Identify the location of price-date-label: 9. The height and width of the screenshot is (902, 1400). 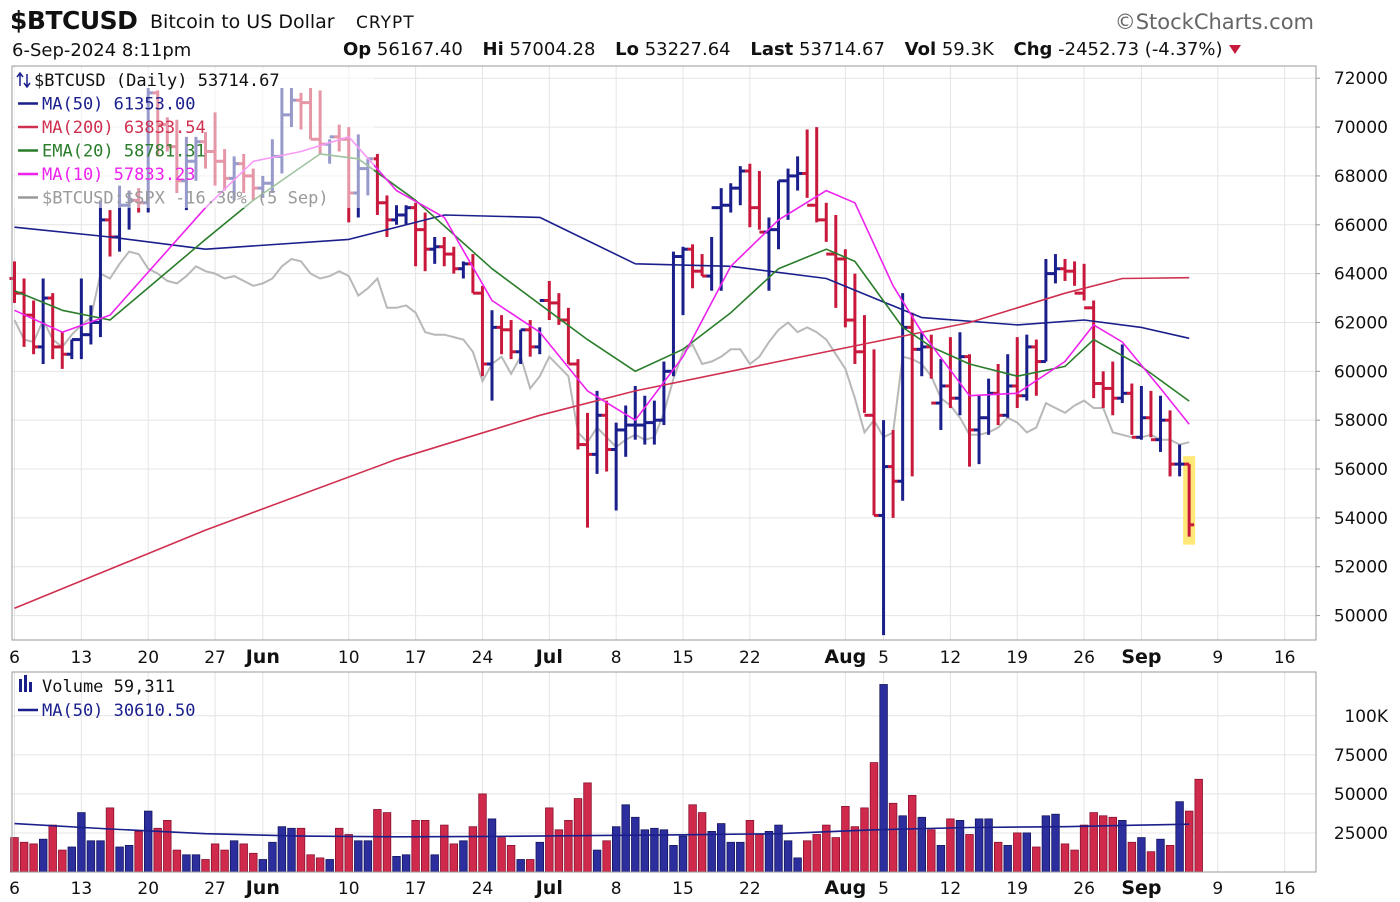
(1217, 658).